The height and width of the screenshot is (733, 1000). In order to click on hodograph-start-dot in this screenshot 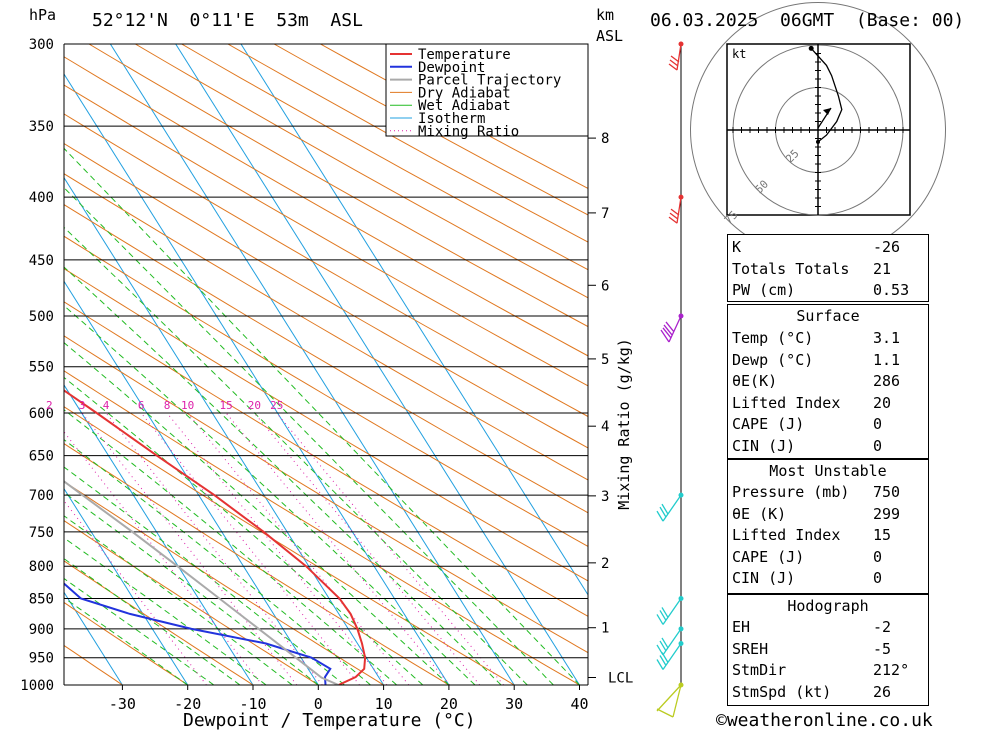, I will do `click(818, 141)`.